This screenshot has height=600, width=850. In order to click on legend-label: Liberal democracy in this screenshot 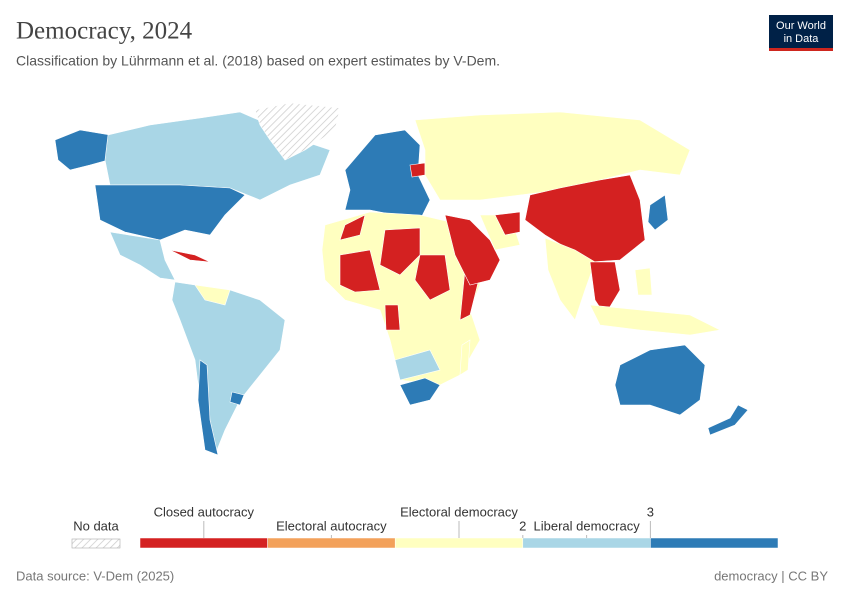, I will do `click(586, 525)`.